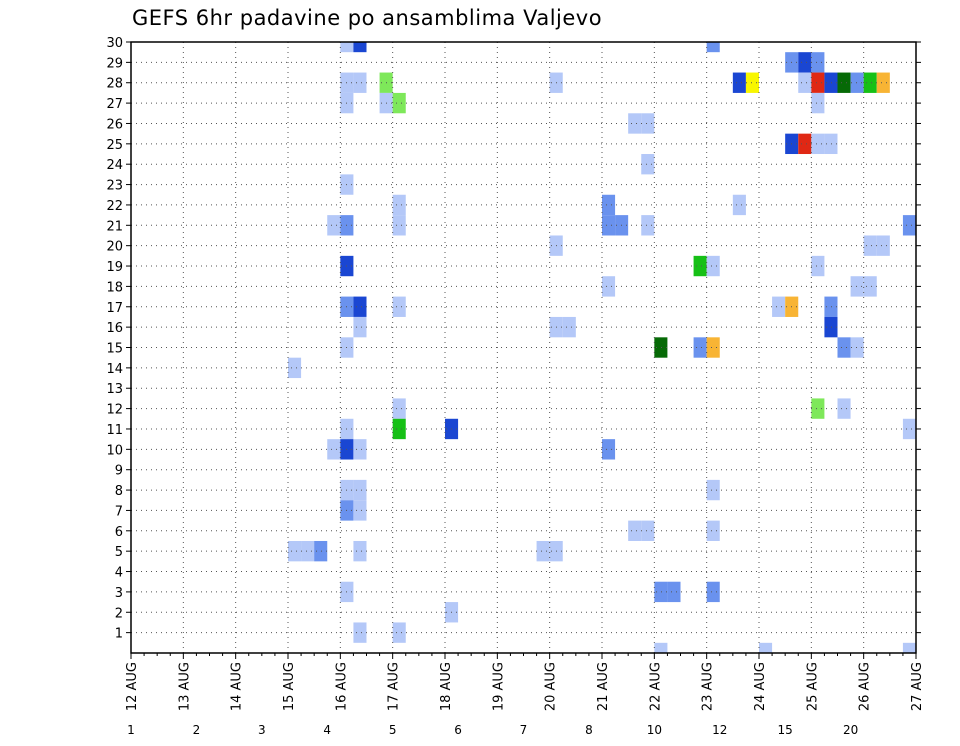  What do you see at coordinates (132, 686) in the screenshot?
I see `x-tick-label: 12 AUG` at bounding box center [132, 686].